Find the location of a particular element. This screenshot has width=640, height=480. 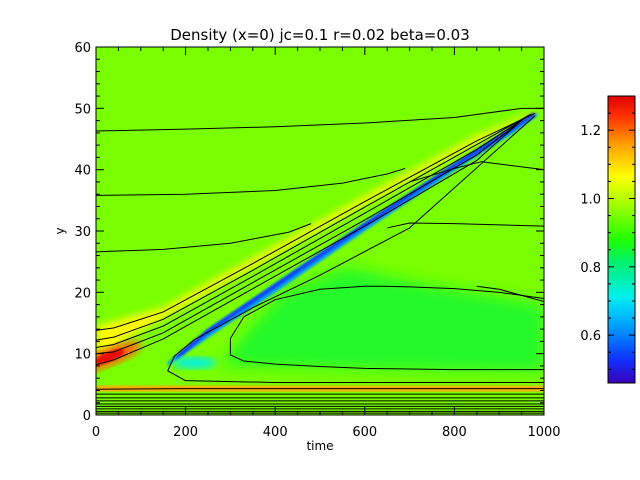

colorbar-frame is located at coordinates (621, 239).